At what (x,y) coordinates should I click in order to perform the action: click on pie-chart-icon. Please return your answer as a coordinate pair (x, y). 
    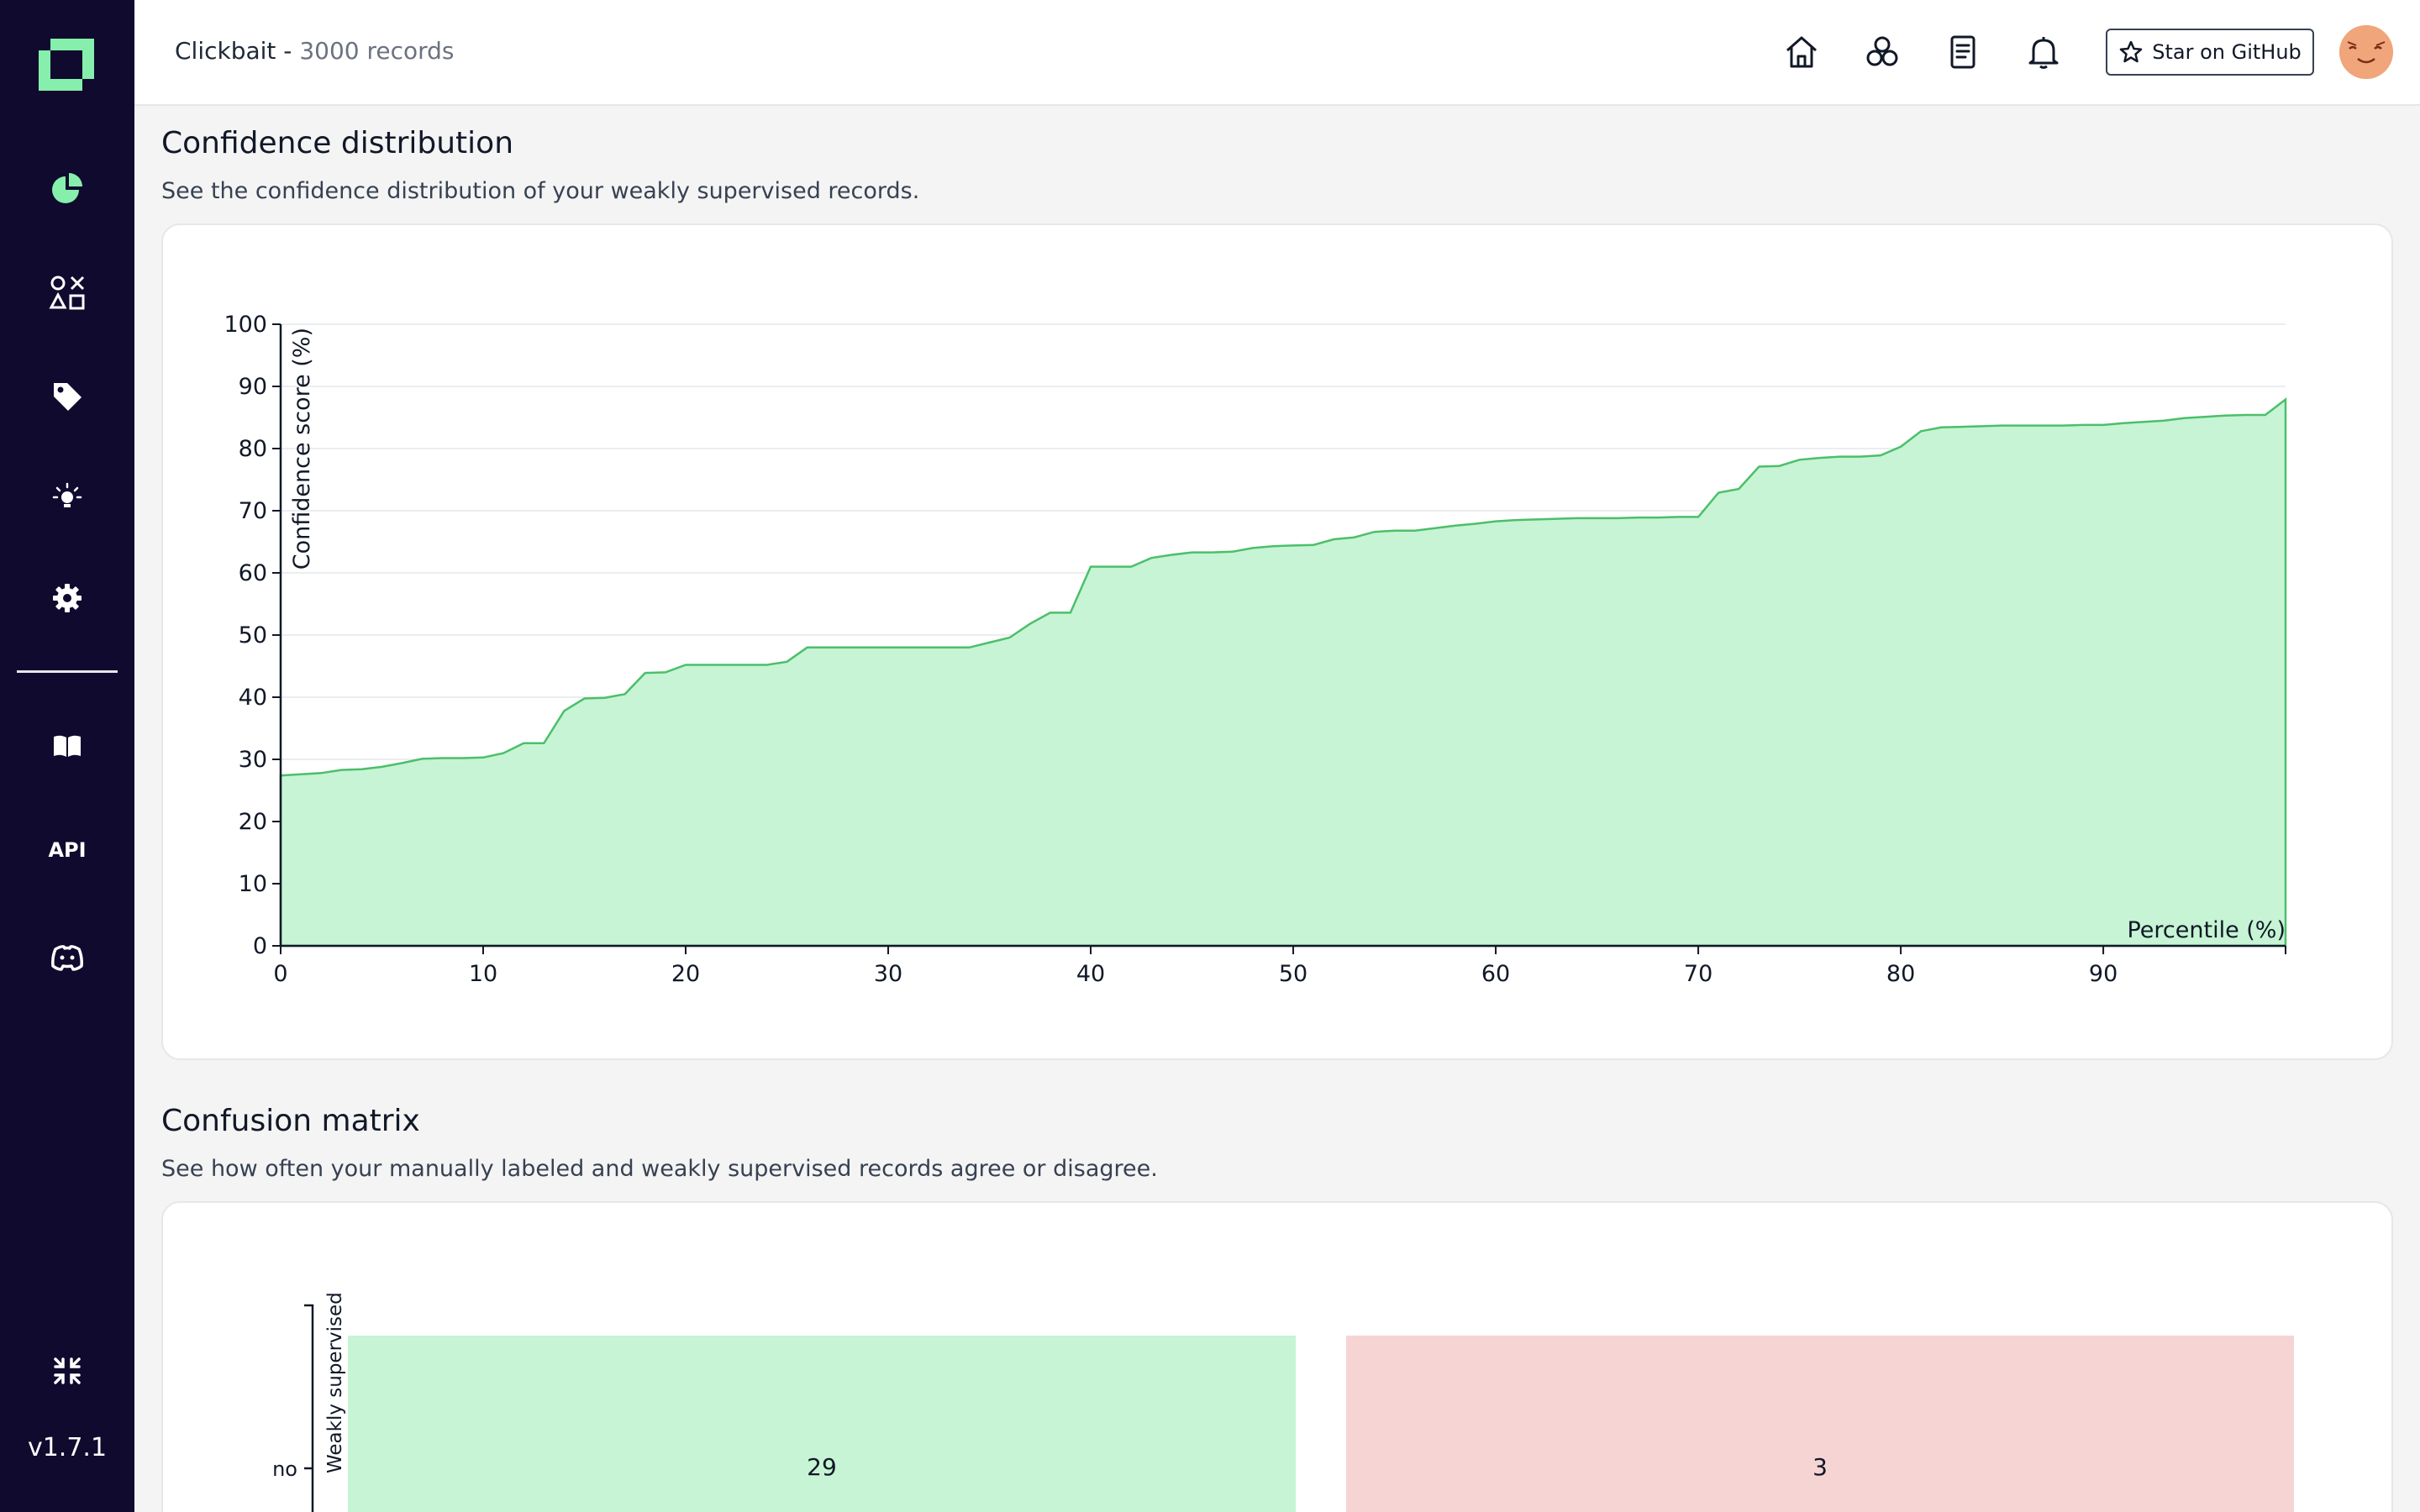
    Looking at the image, I should click on (67, 188).